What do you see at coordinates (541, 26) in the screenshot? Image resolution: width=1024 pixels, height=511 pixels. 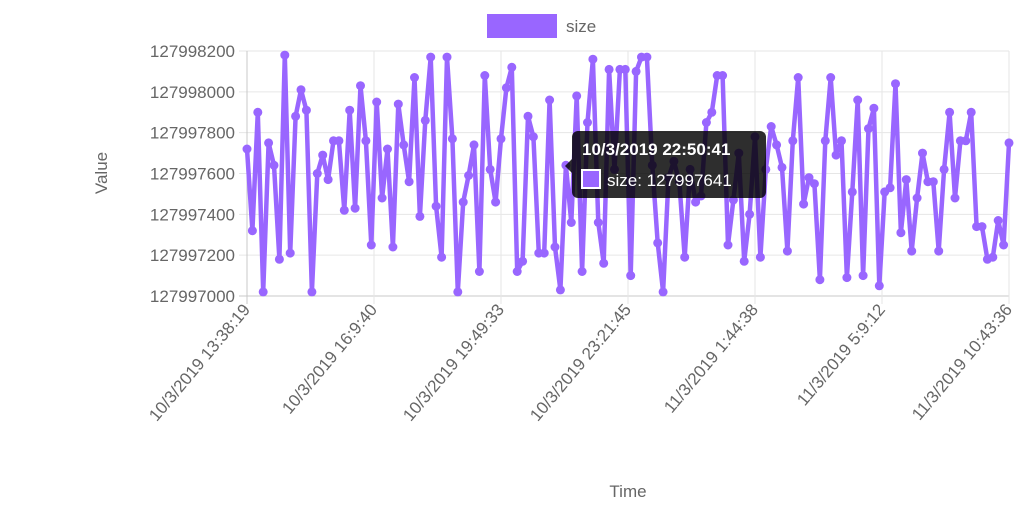 I see `legend: size` at bounding box center [541, 26].